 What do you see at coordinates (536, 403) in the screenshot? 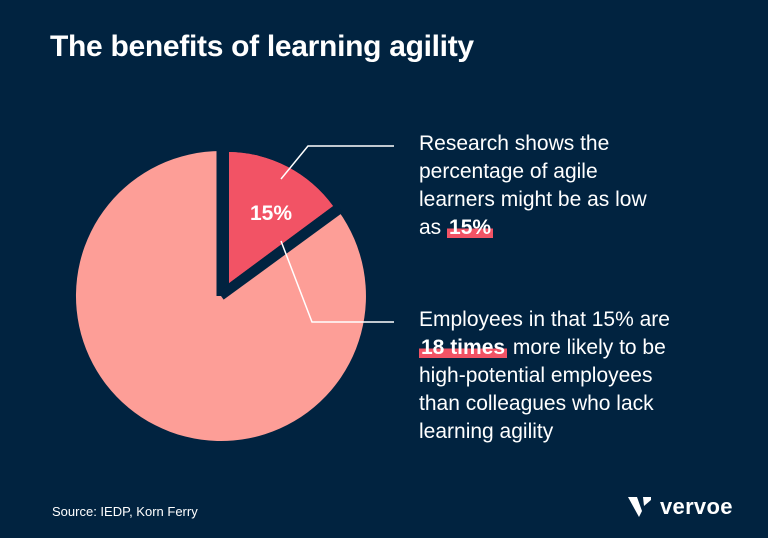
I see `callout-text-line: than colleagues who lack` at bounding box center [536, 403].